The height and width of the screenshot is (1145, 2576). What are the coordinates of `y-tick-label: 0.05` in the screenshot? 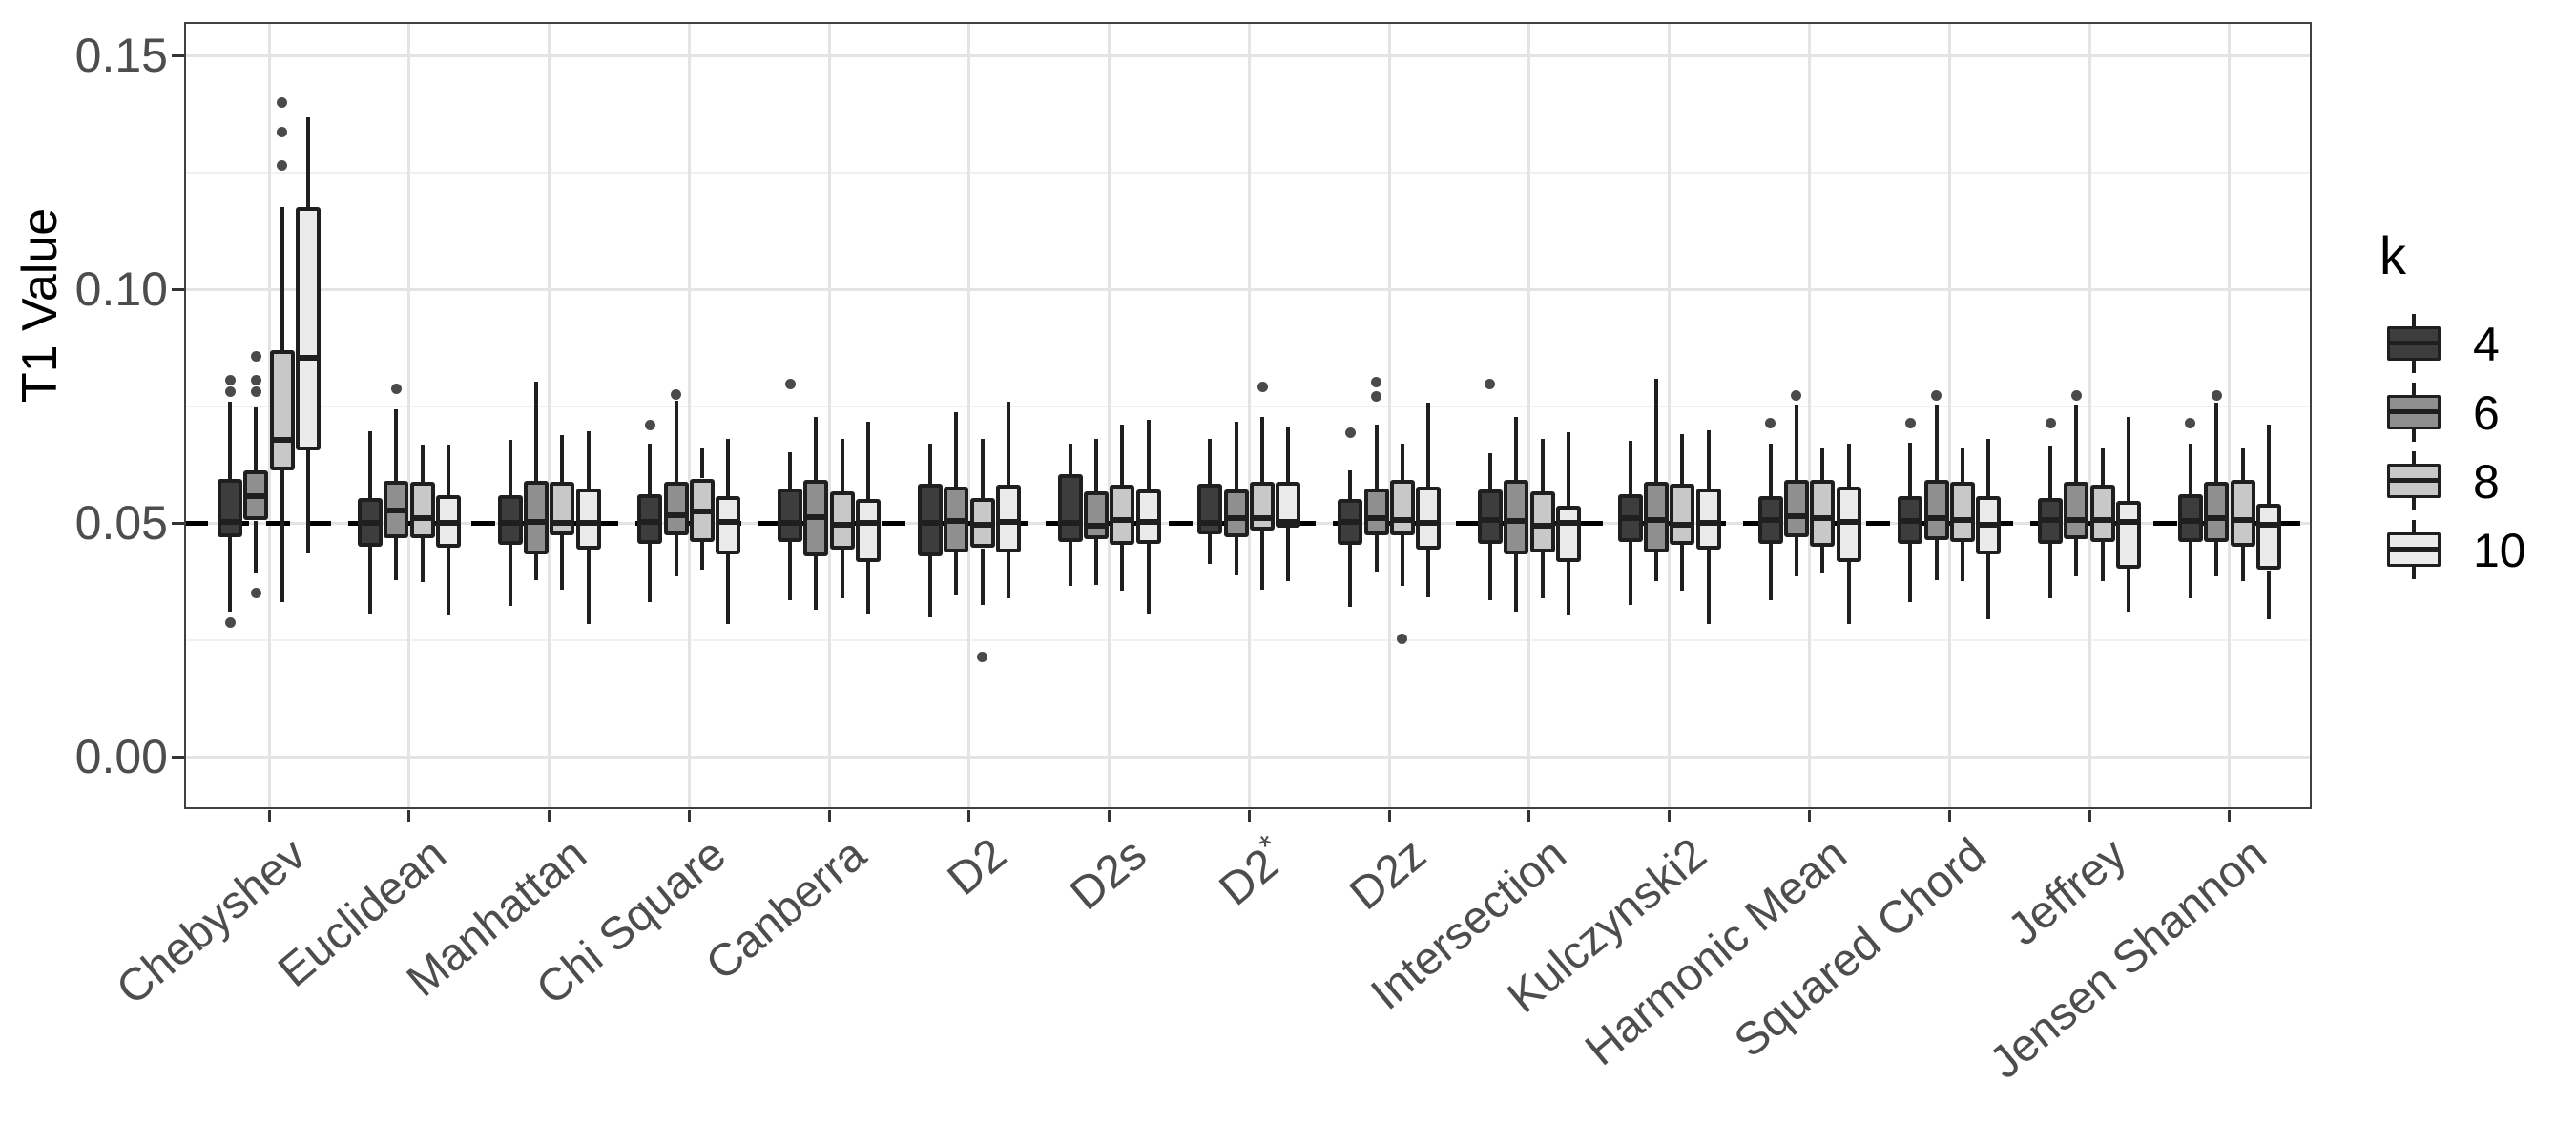 It's located at (121, 523).